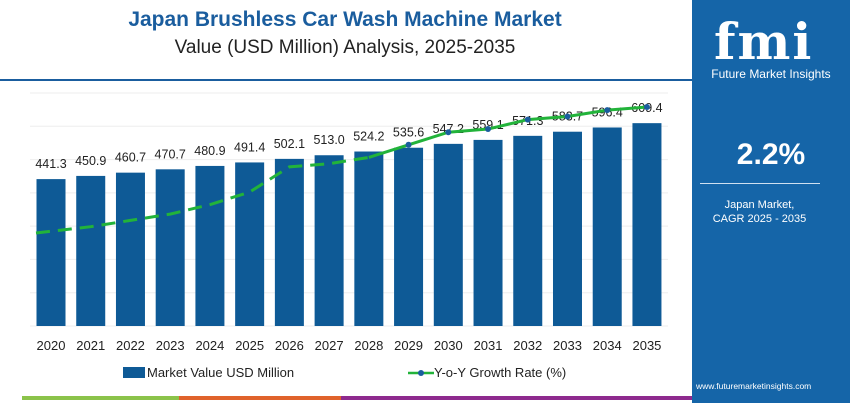 The image size is (850, 403). Describe the element at coordinates (771, 74) in the screenshot. I see `logo-subtitle: Future Market Insights` at that location.